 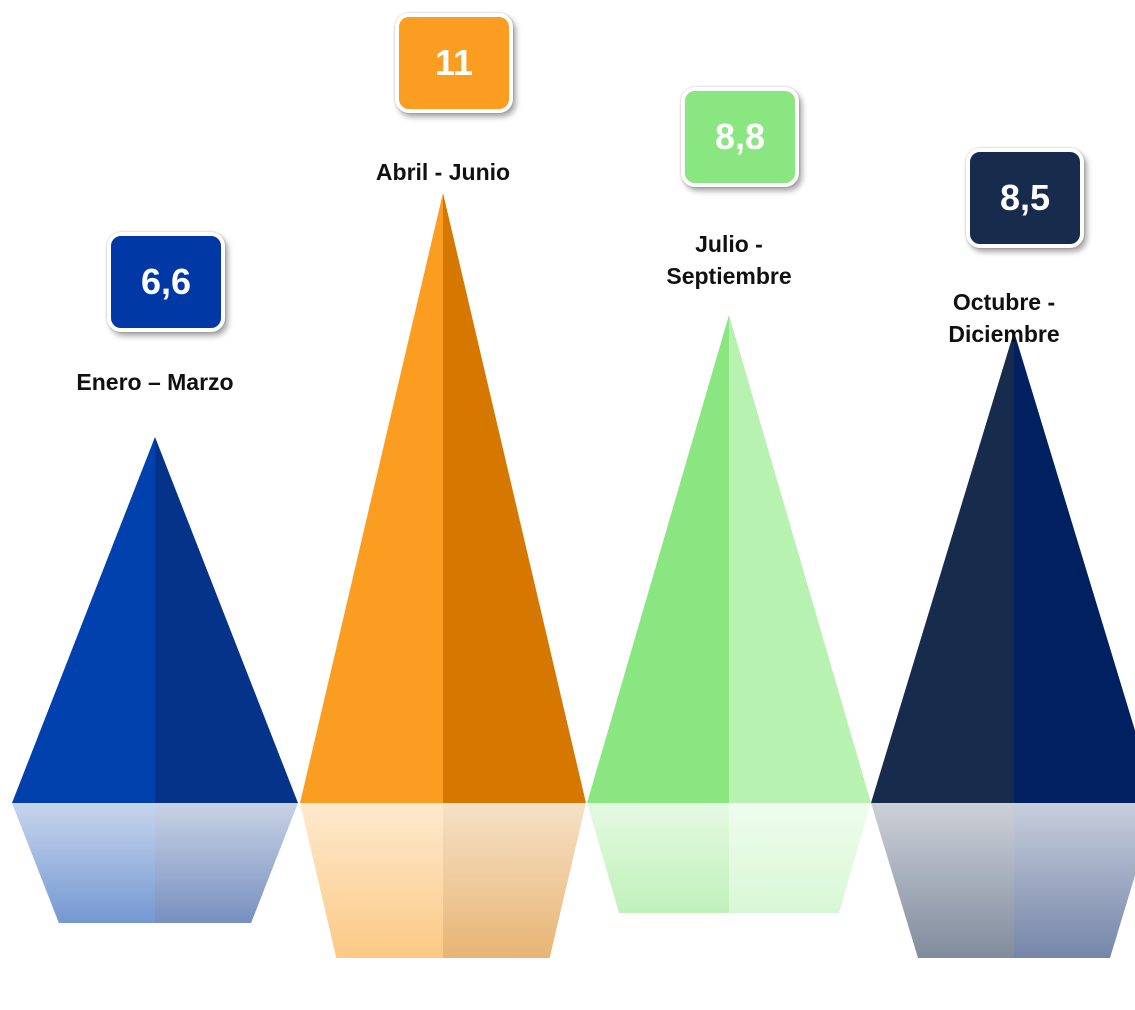 I want to click on pyramid-2-right-face, so click(x=514, y=498).